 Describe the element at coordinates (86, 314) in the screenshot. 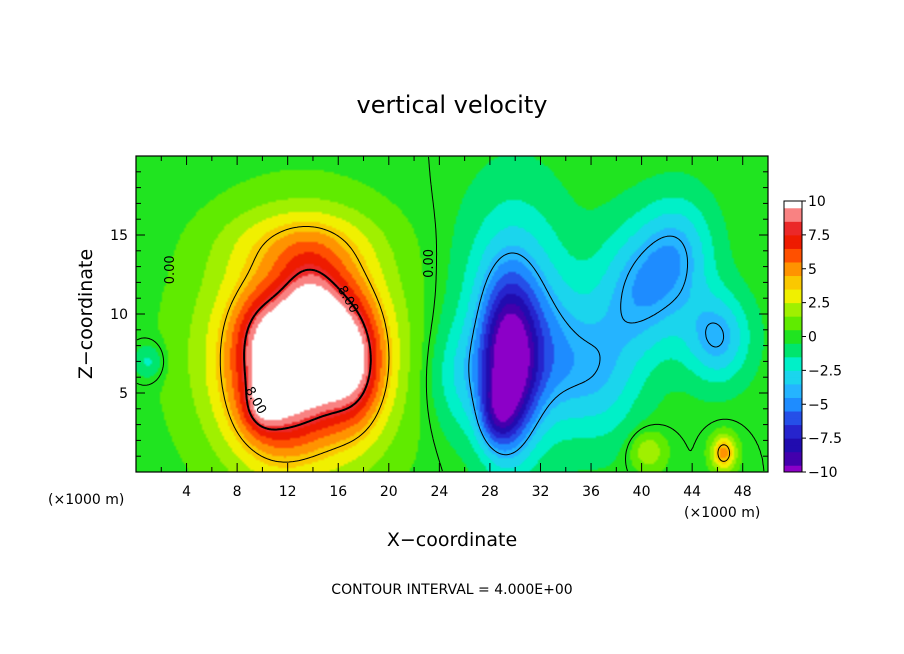

I see `y-axis-label: Z−coordinate` at that location.